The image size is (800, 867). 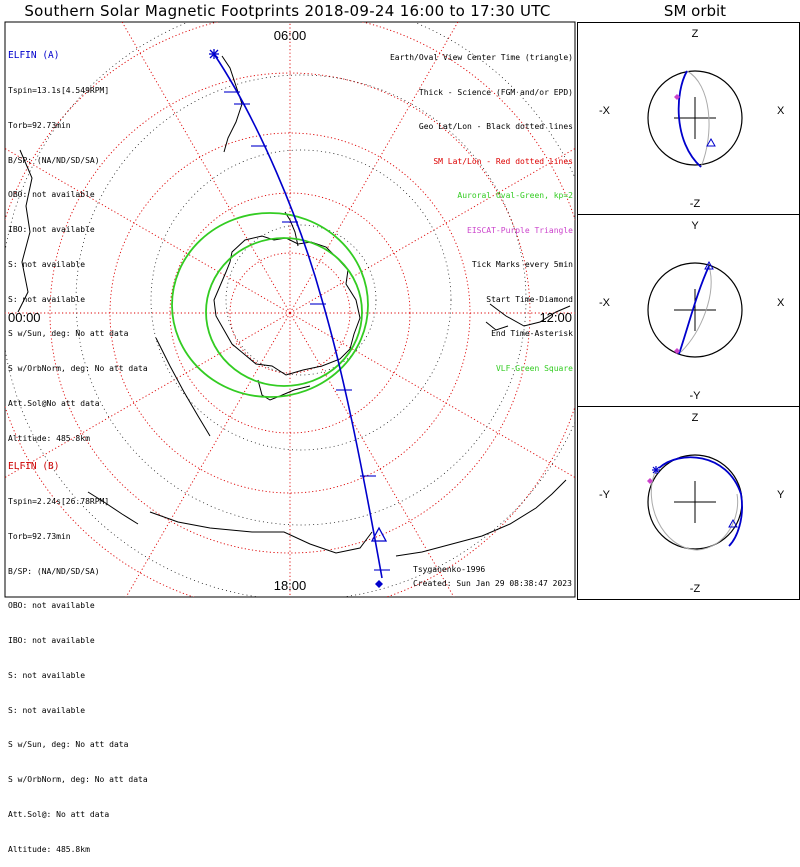 I want to click on sm-yz-bottom-label: -Z, so click(x=695, y=589).